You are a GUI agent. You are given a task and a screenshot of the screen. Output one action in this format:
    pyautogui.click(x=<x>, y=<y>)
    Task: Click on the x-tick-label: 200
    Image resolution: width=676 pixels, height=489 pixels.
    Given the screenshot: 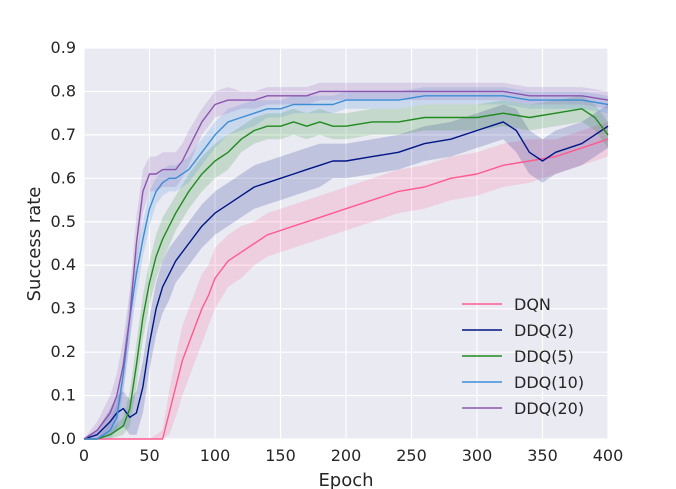 What is the action you would take?
    pyautogui.click(x=346, y=455)
    